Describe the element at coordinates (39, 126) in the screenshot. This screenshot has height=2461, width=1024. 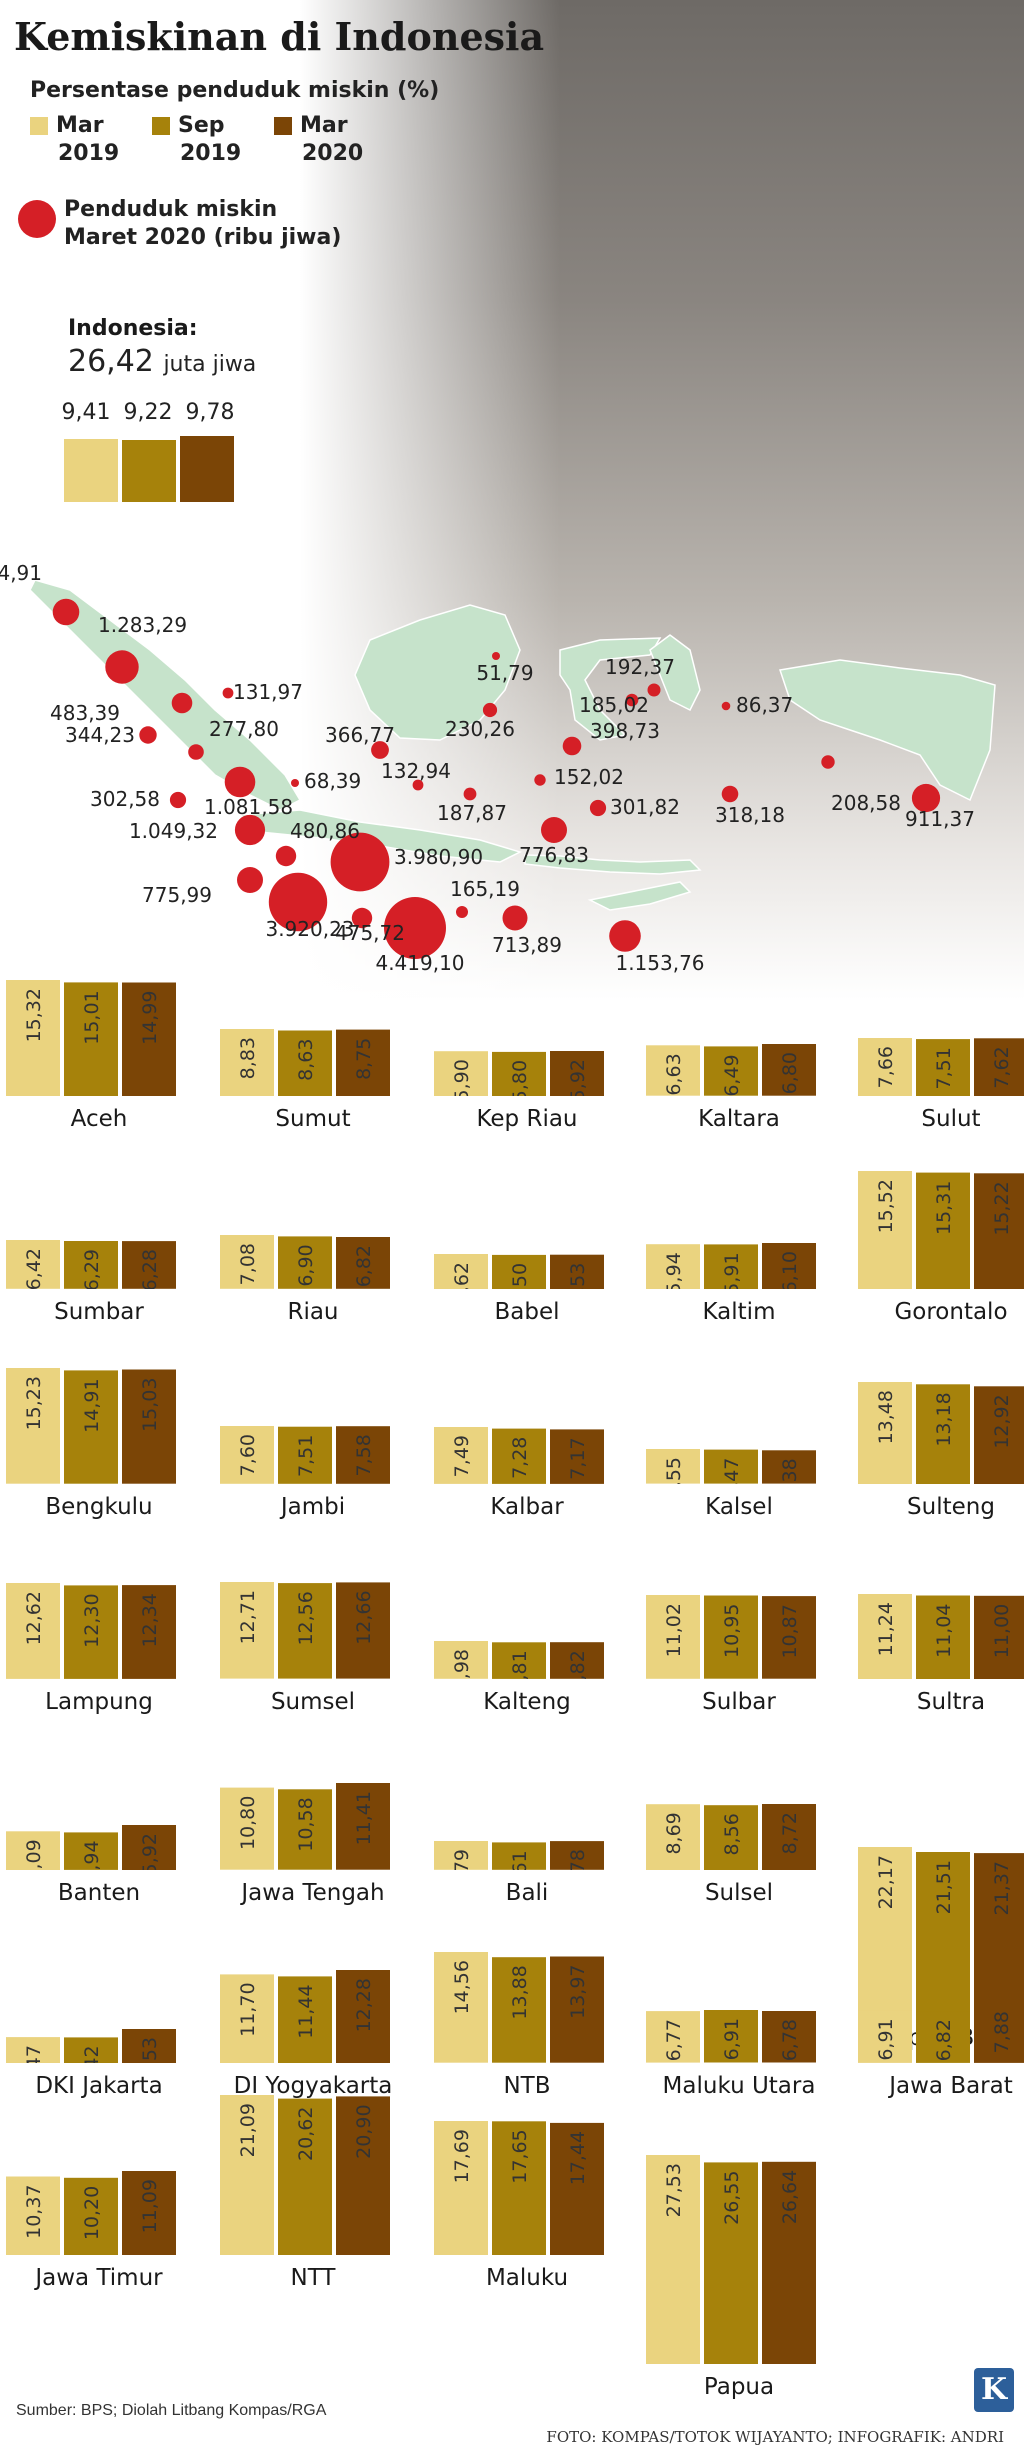
I see `legend-swatch` at that location.